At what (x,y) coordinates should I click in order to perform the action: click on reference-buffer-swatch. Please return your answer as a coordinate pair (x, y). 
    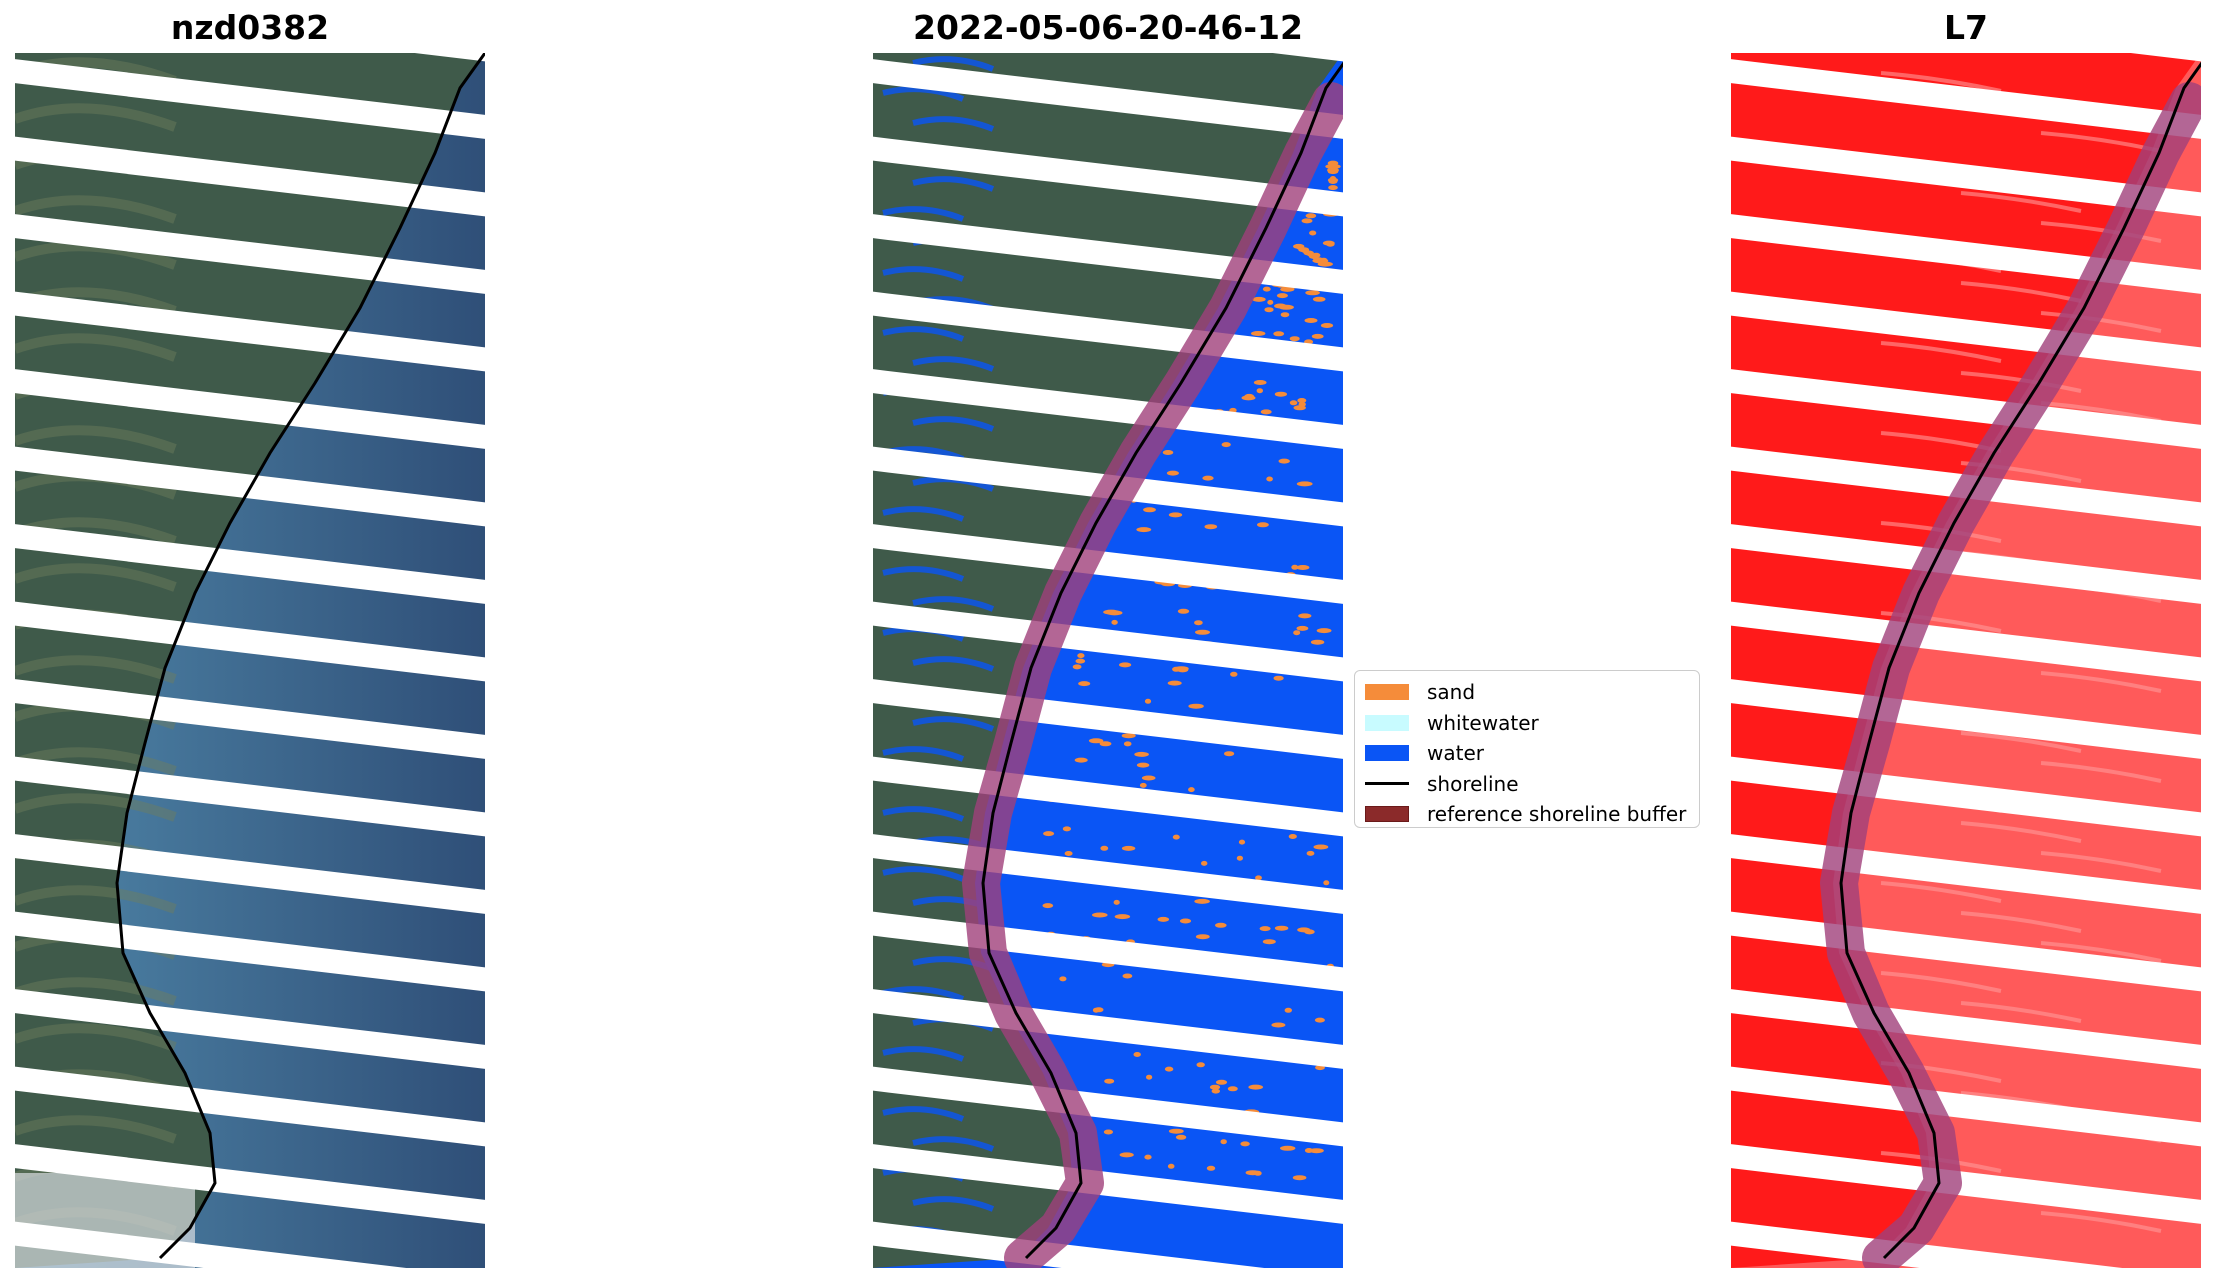
    Looking at the image, I should click on (1387, 814).